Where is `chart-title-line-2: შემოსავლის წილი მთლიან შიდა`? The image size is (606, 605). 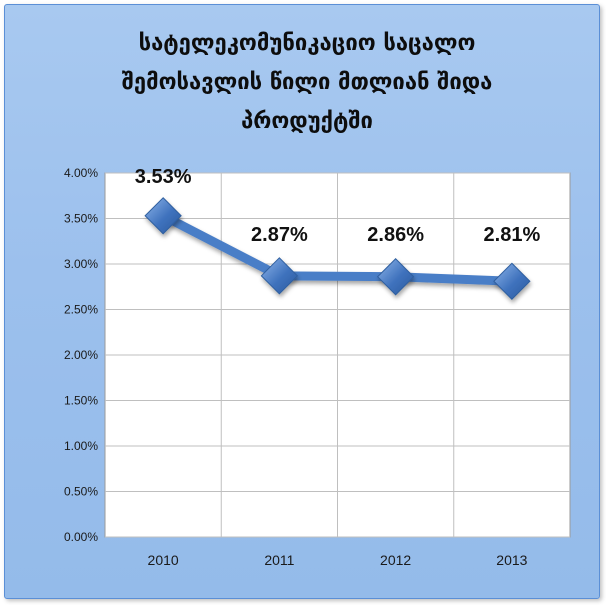
chart-title-line-2: შემოსავლის წილი მთლიან შიდა is located at coordinates (307, 82).